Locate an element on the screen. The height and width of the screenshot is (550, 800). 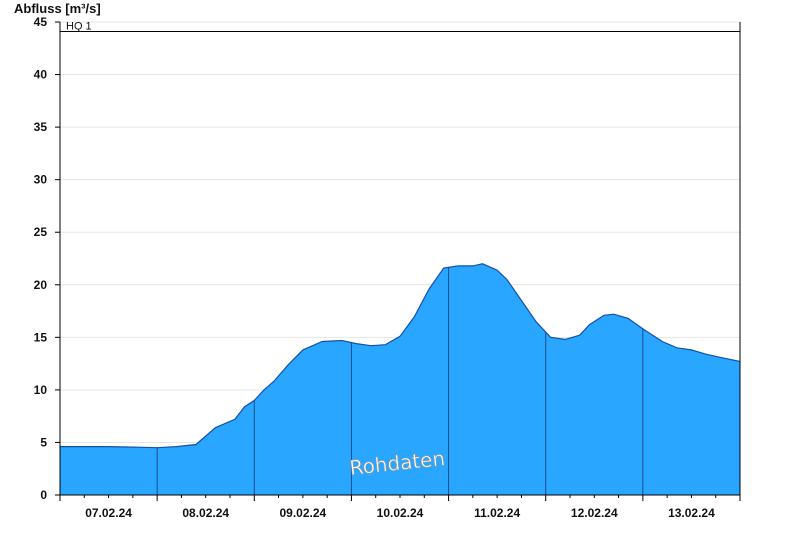
y-axis-title: Abfluss [m³/s] is located at coordinates (57, 8).